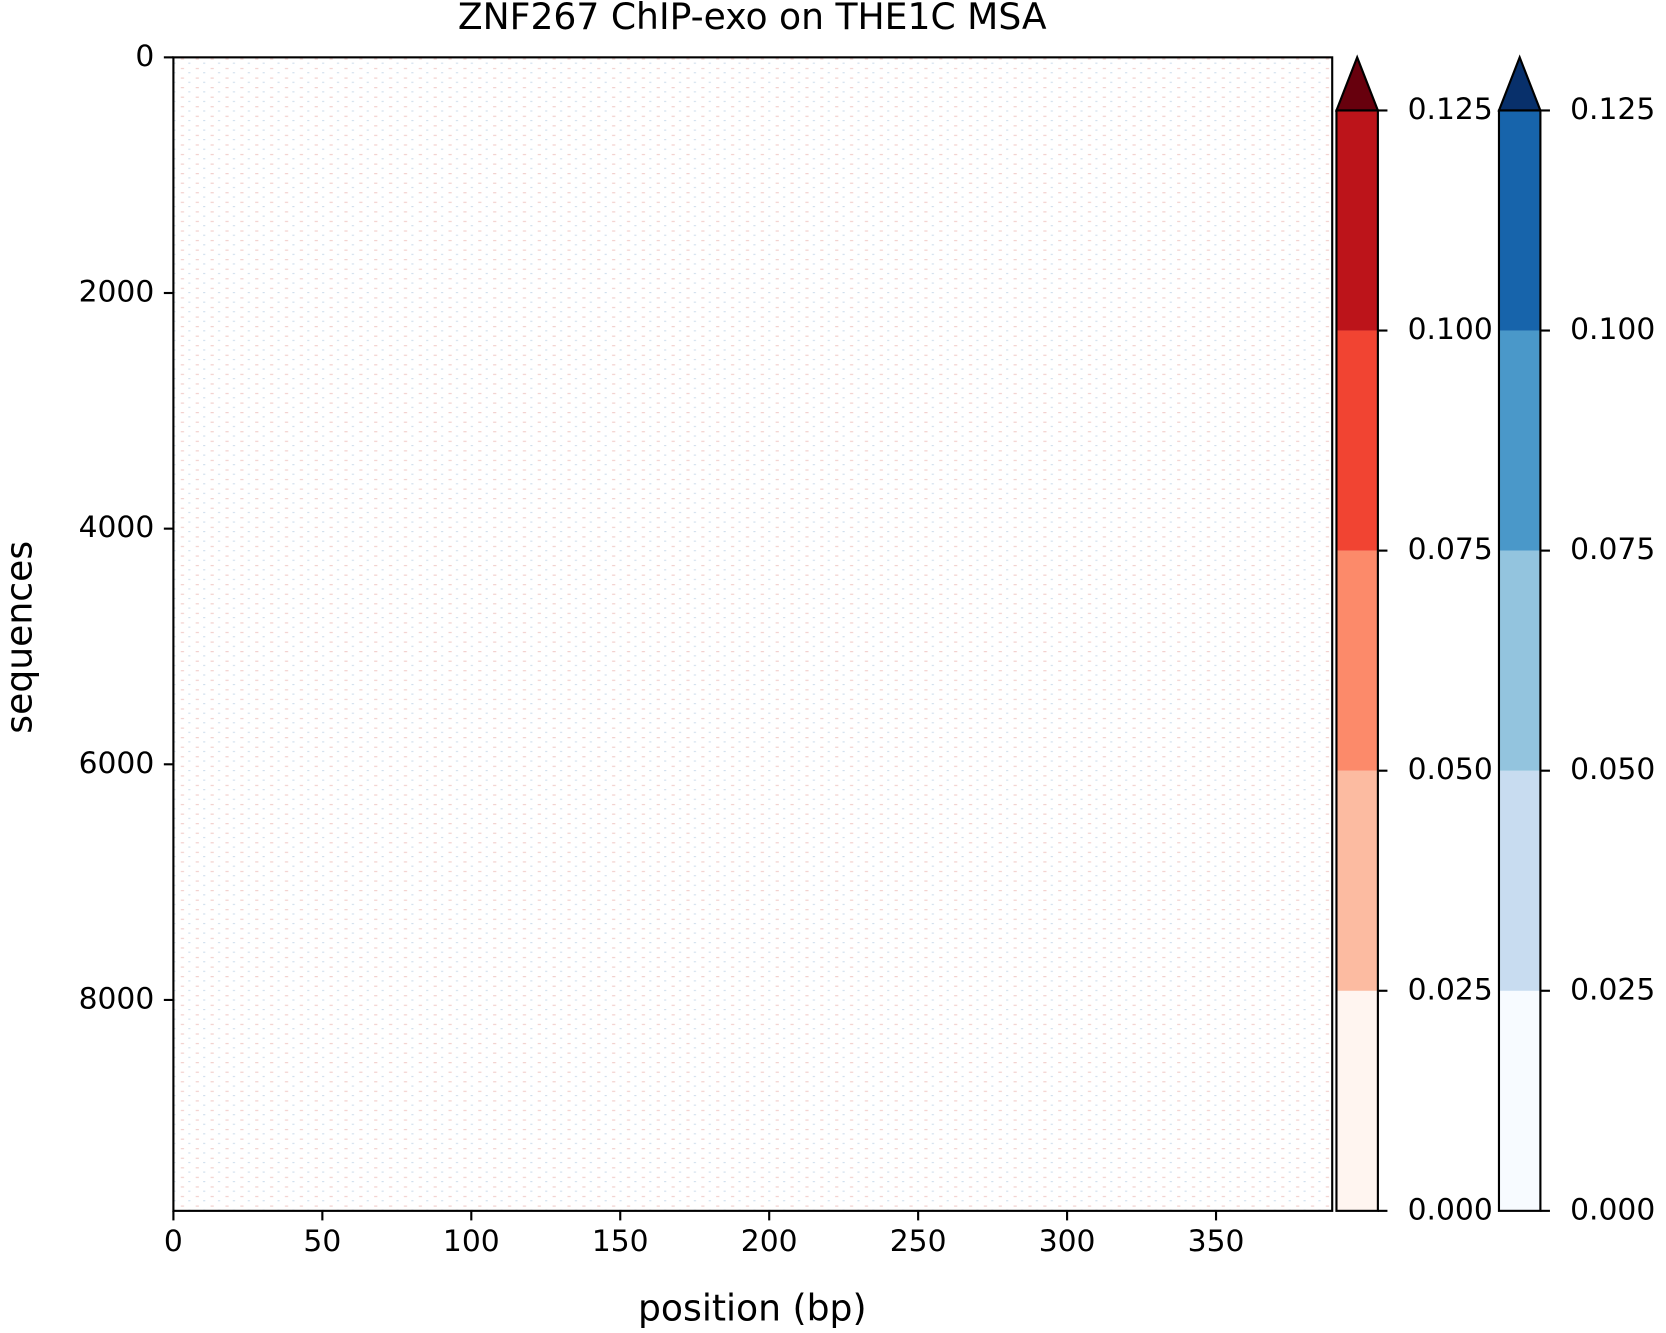  Describe the element at coordinates (769, 1241) in the screenshot. I see `x-tick-label: 200` at that location.